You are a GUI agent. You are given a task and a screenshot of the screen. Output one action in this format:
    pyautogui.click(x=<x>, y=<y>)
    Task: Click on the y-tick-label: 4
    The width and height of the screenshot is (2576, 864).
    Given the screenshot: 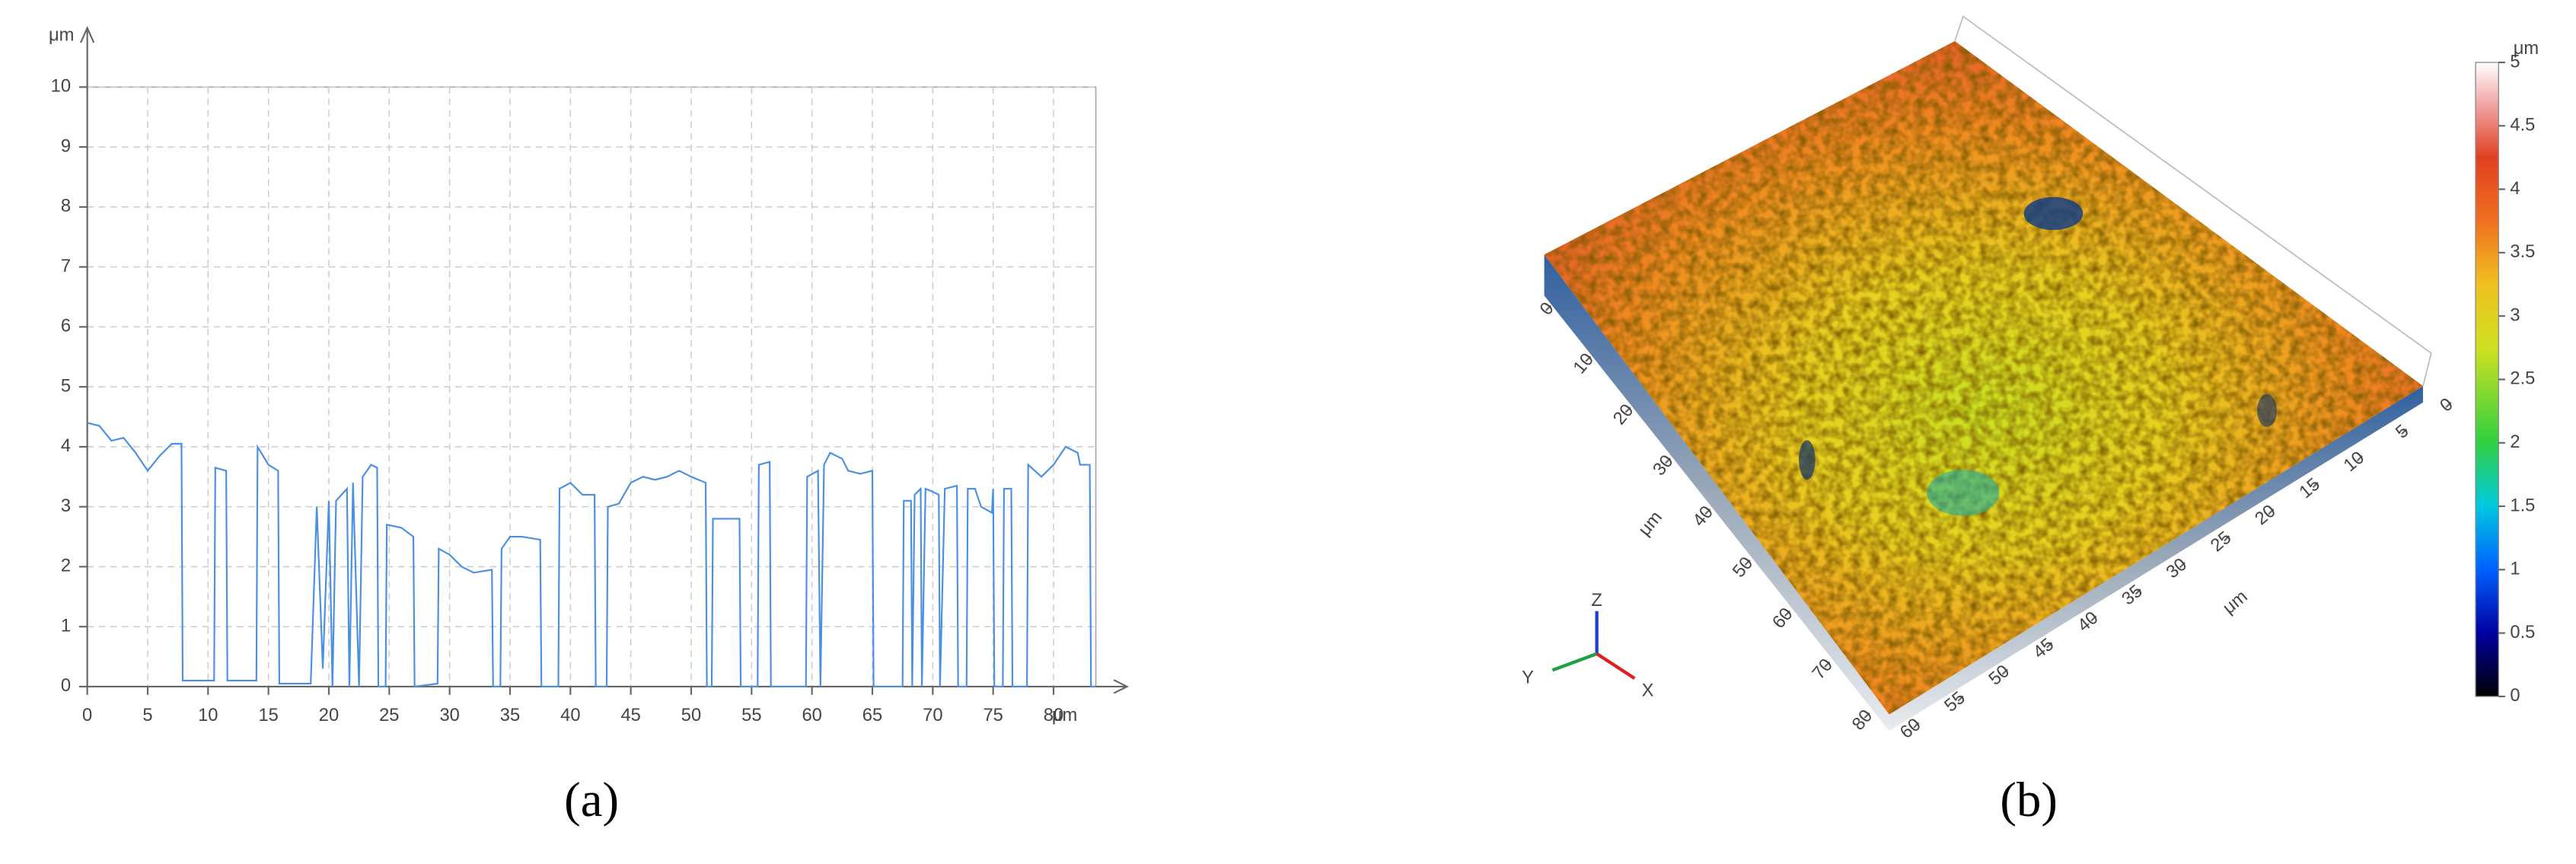 What is the action you would take?
    pyautogui.click(x=66, y=446)
    